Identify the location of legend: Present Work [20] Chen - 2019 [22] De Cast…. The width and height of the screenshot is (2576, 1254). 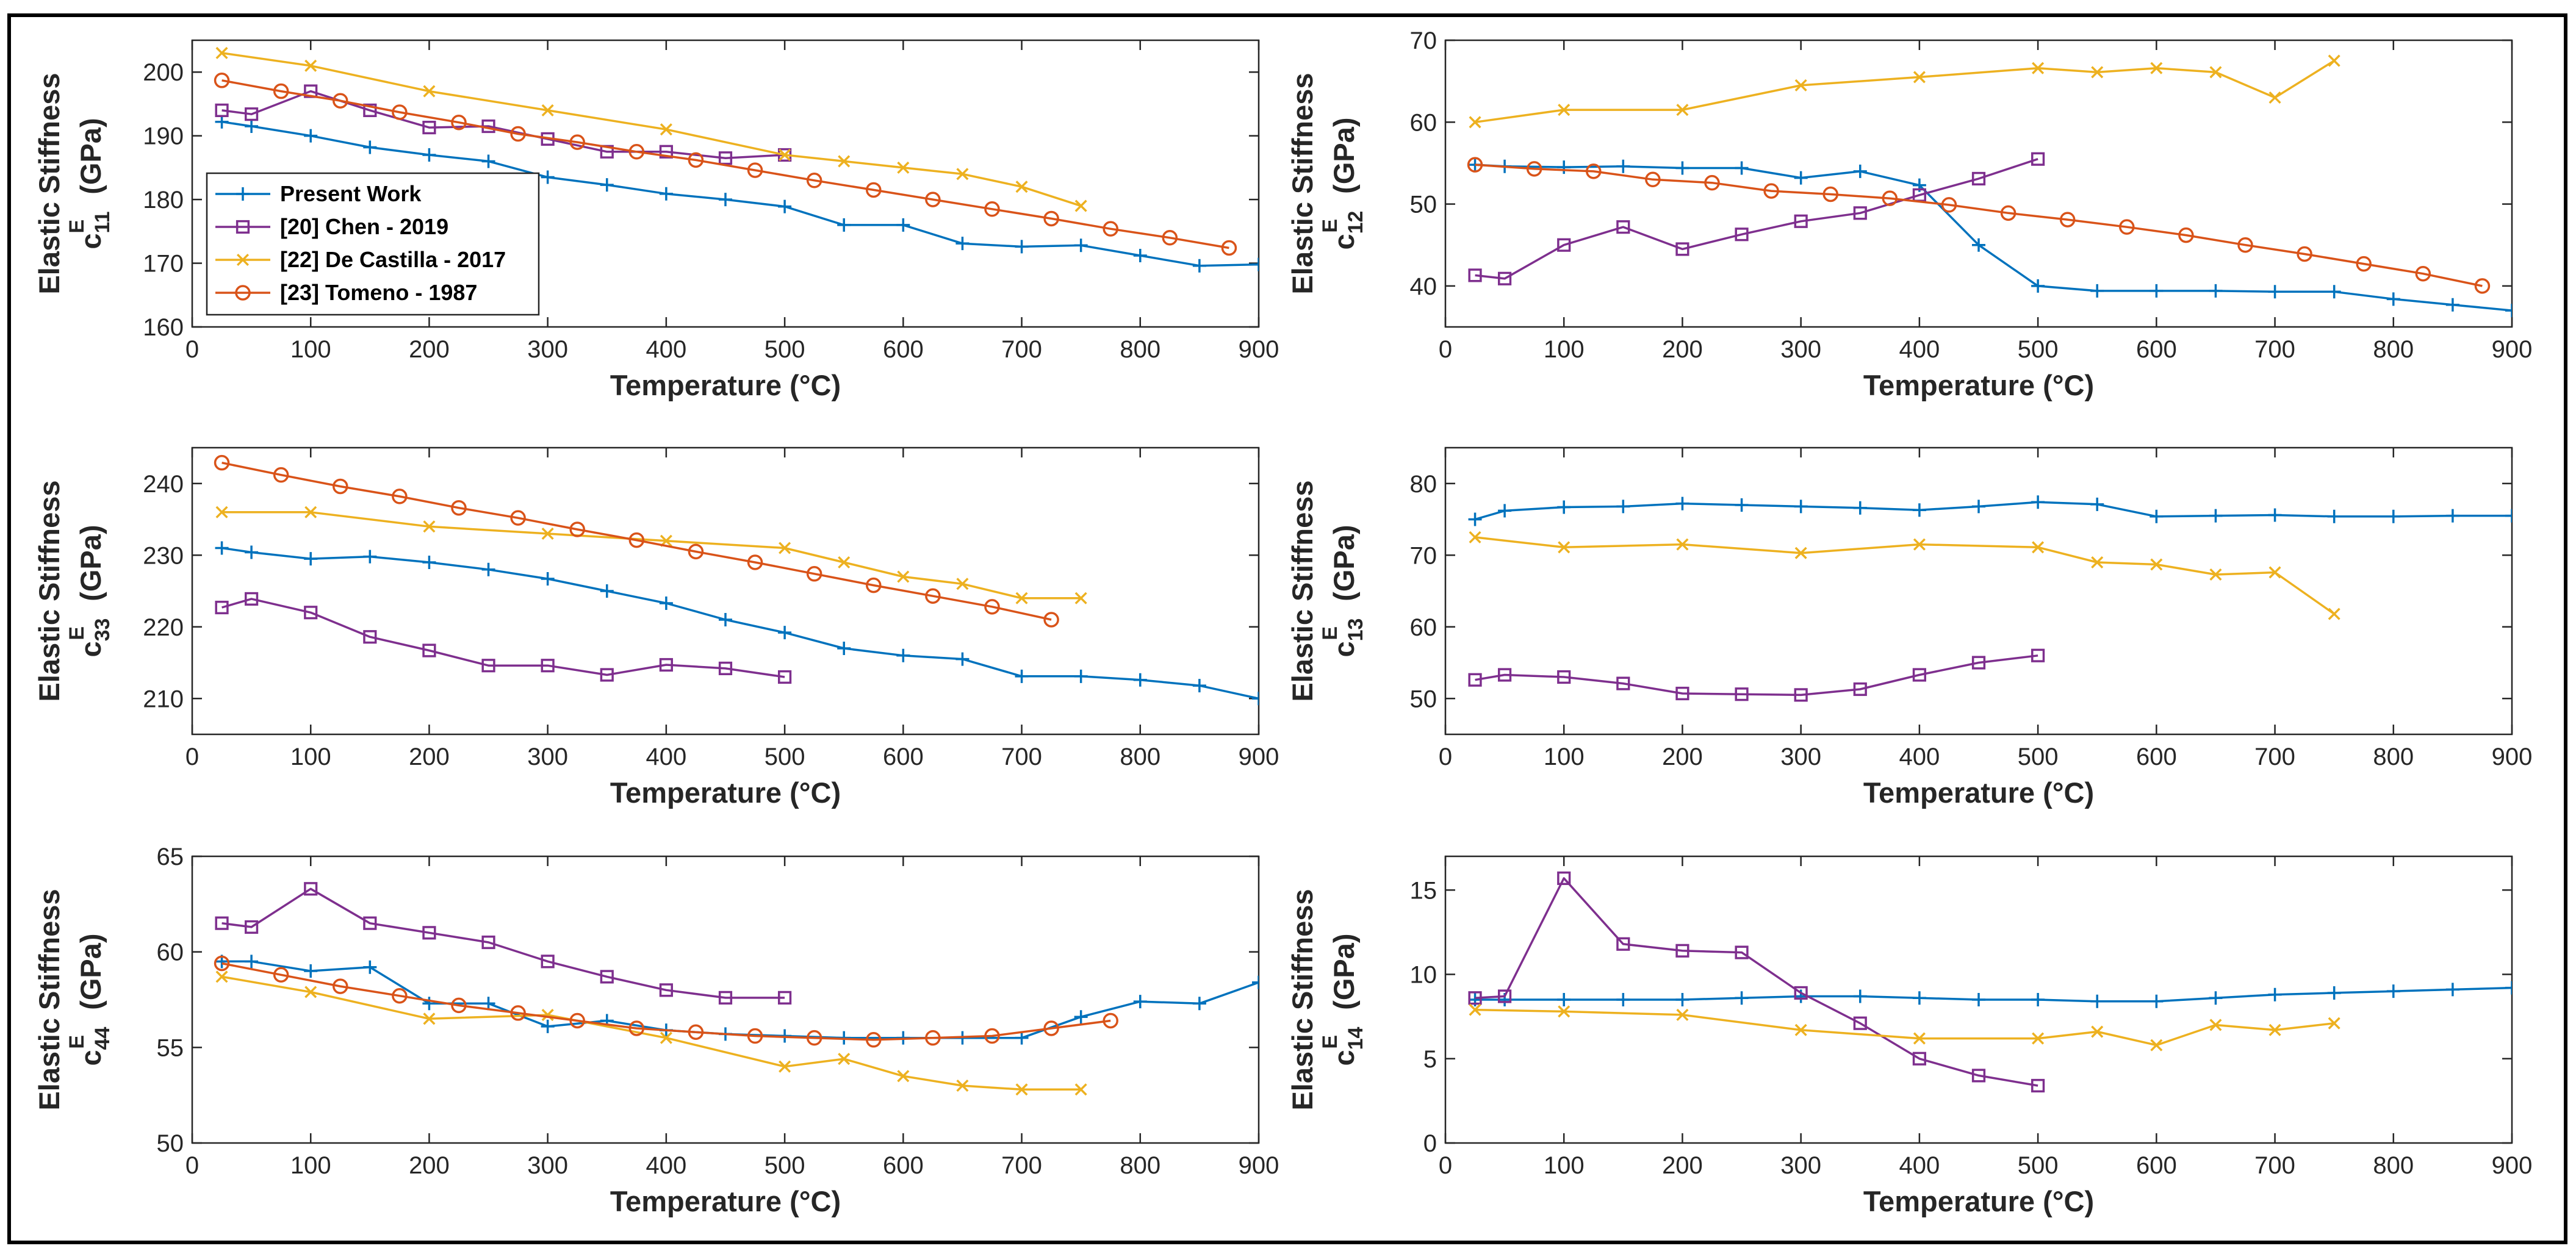
(373, 244).